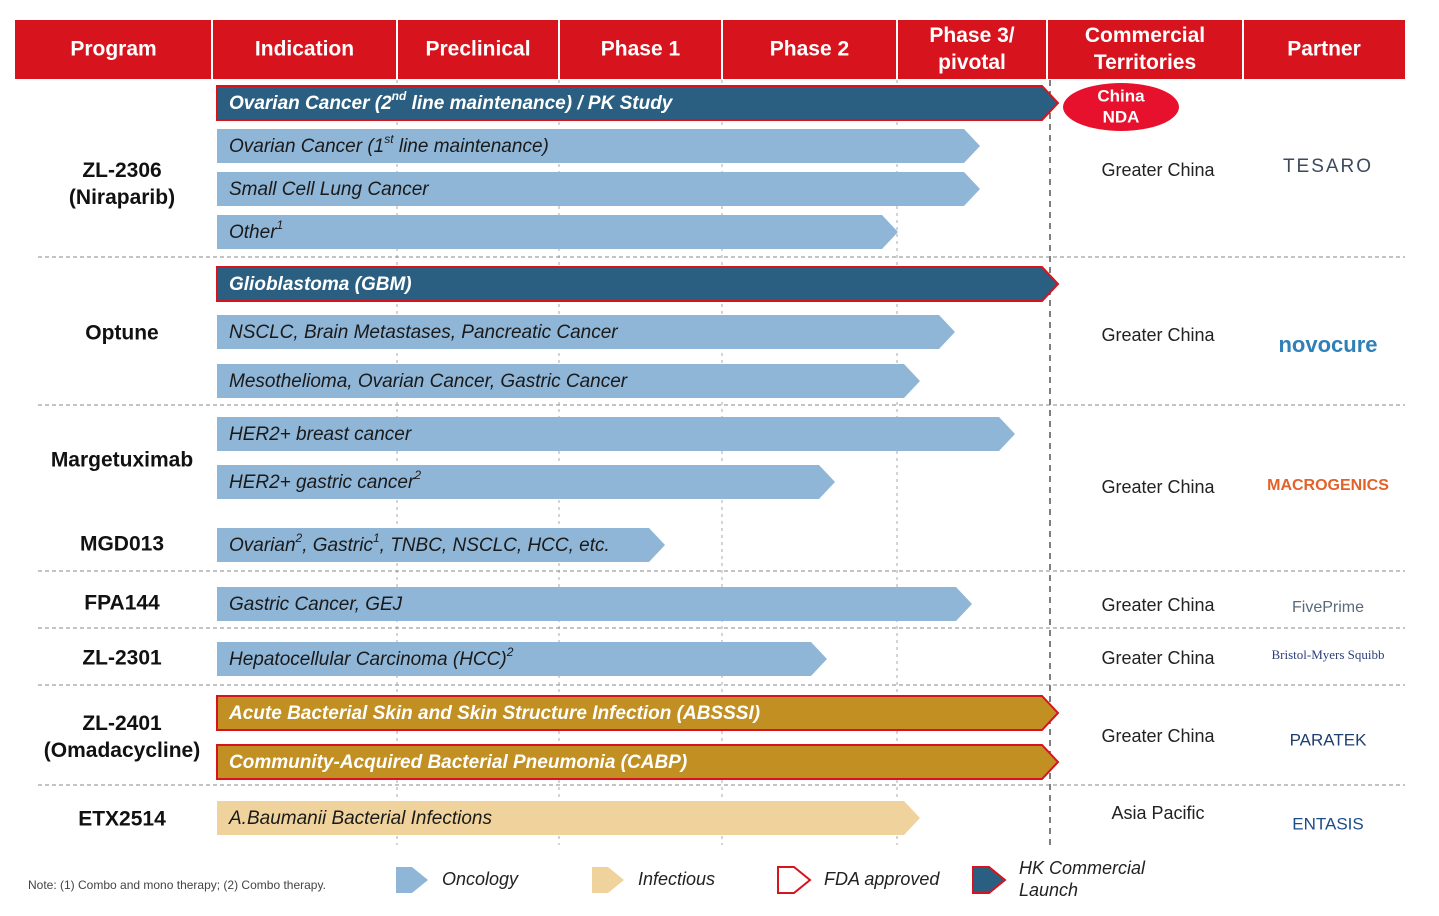 This screenshot has height=916, width=1439. I want to click on label-text: , TNBC, NSCLC, HCC, etc., so click(495, 545).